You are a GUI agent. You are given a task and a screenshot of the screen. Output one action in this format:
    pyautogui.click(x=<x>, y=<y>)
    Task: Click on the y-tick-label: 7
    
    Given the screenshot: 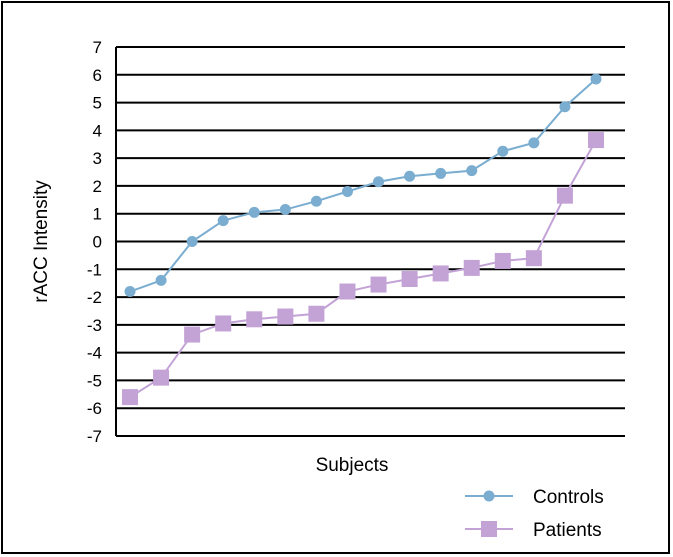 What is the action you would take?
    pyautogui.click(x=97, y=47)
    